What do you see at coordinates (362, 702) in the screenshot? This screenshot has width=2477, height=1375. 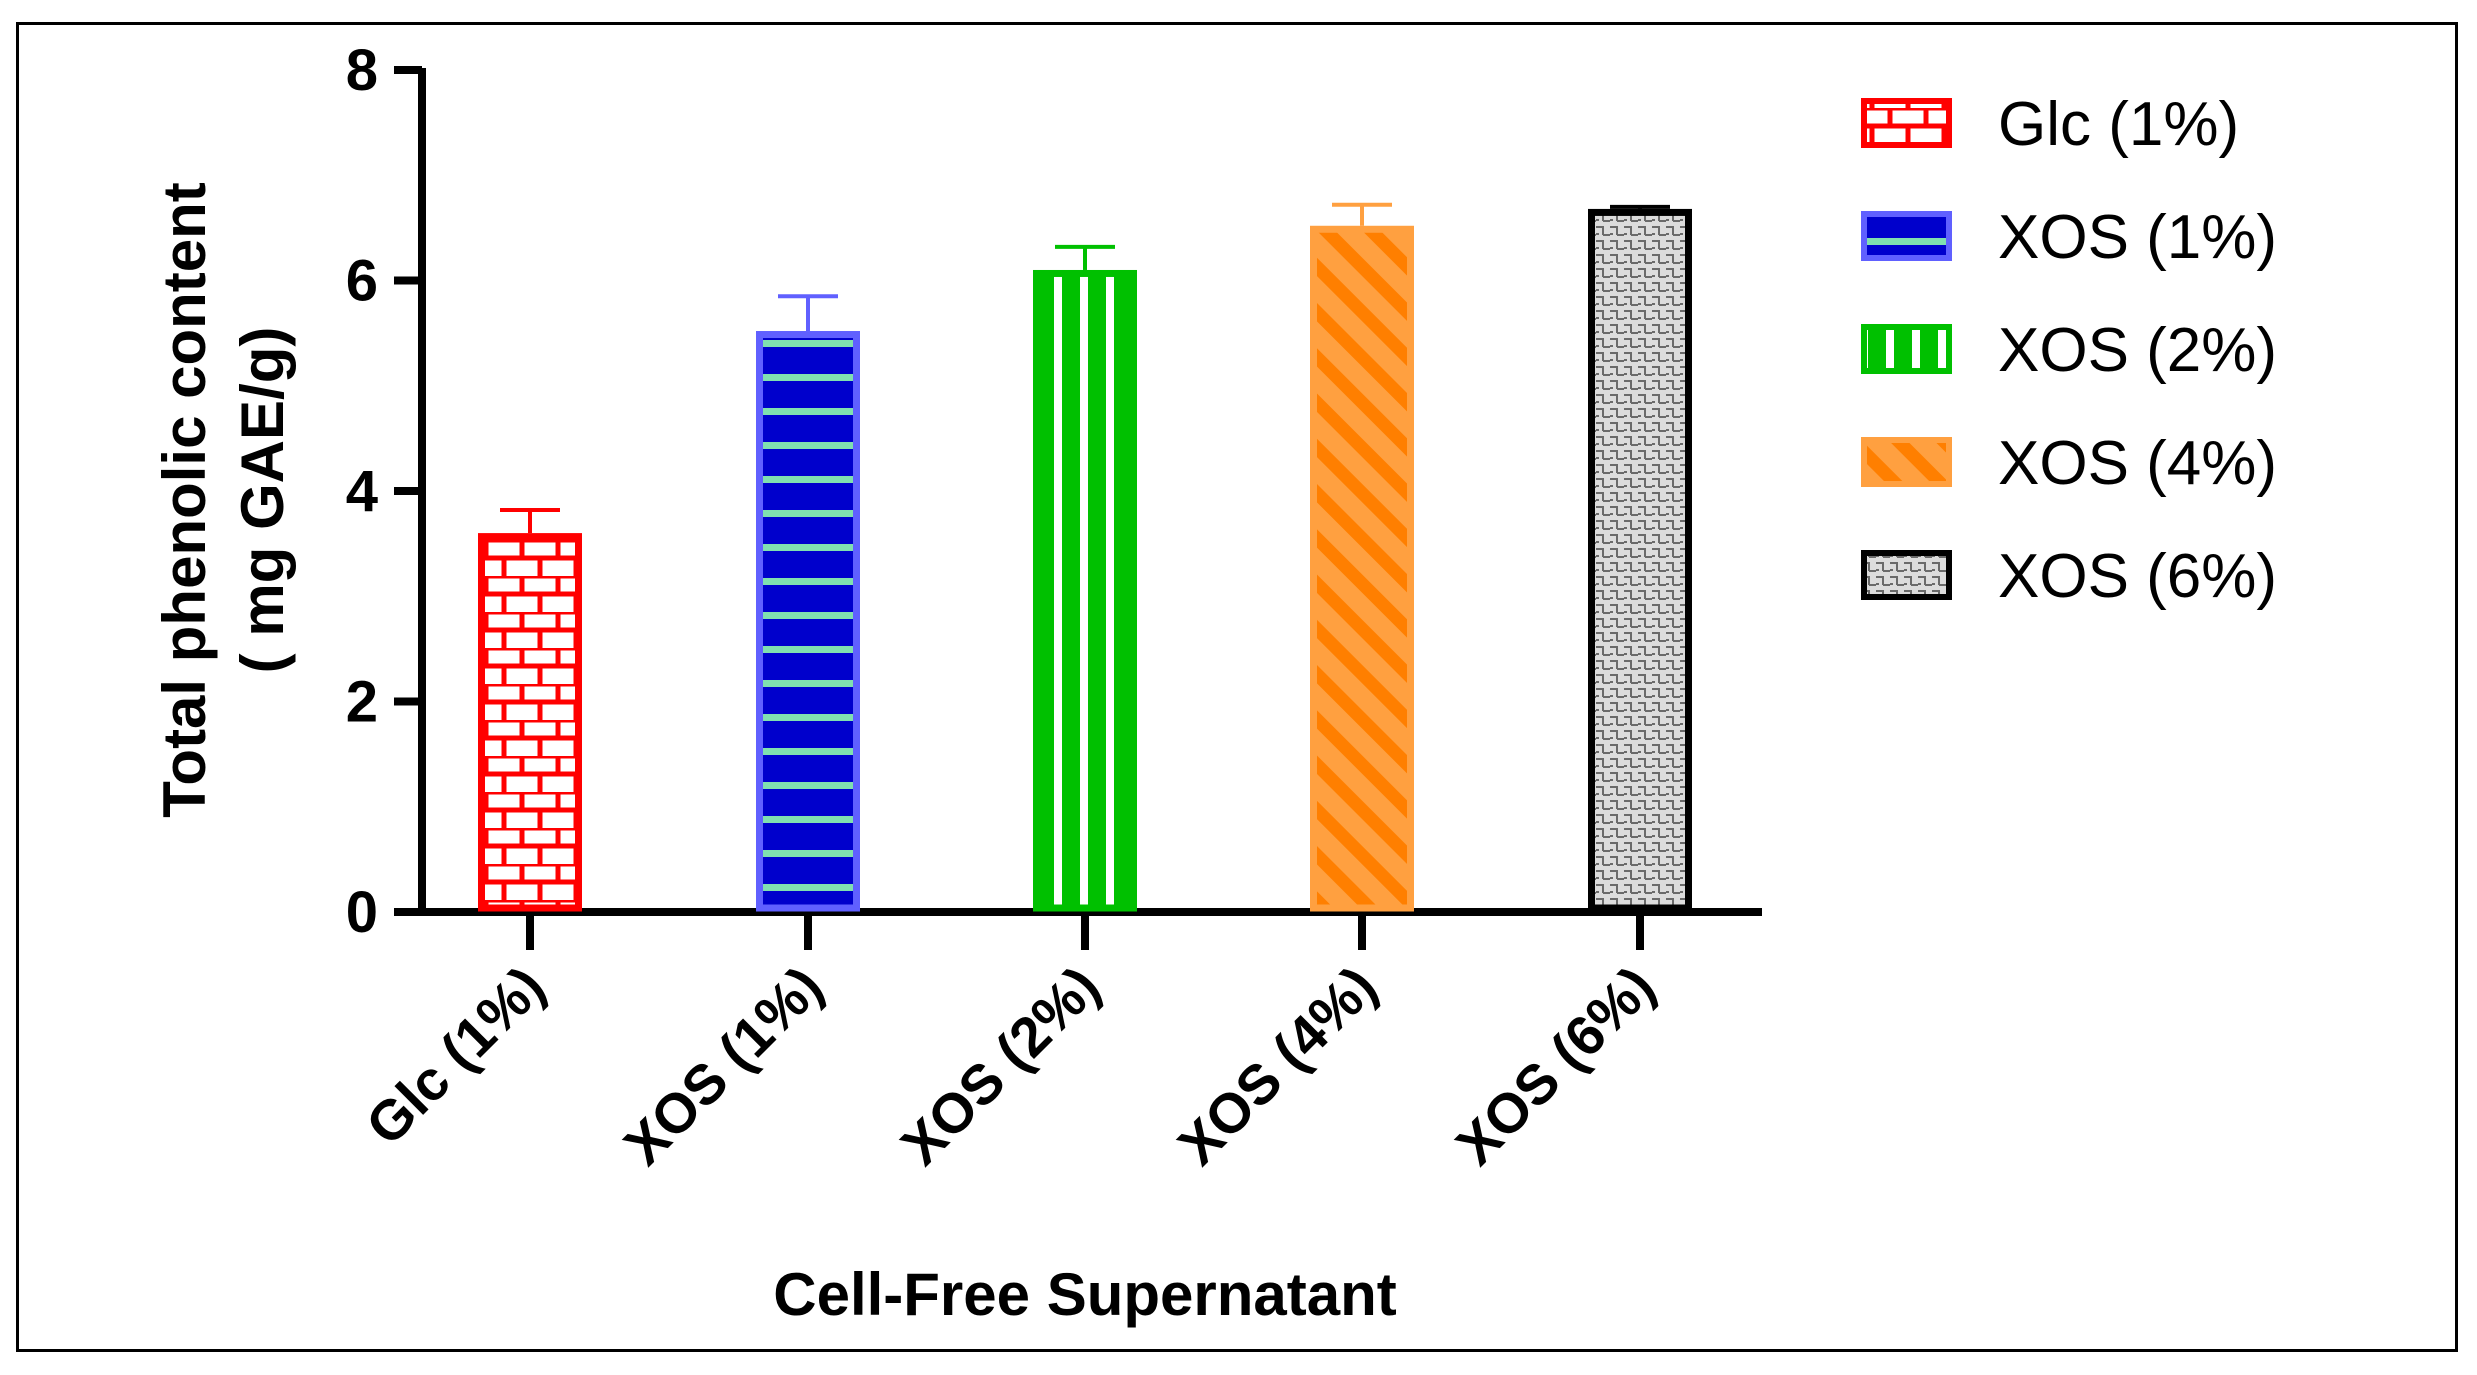 I see `y-tick-label: 2` at bounding box center [362, 702].